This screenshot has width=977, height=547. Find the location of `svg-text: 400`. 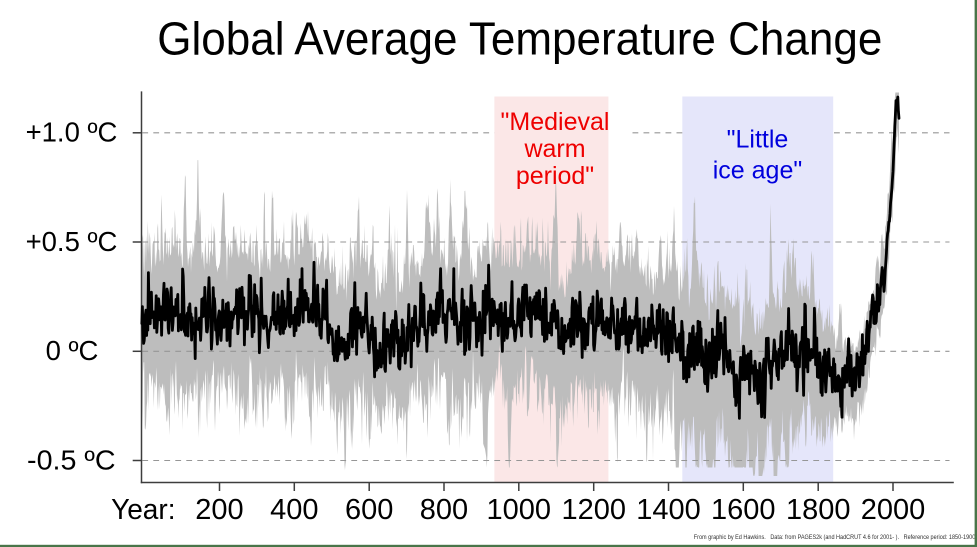

svg-text: 400 is located at coordinates (294, 510).